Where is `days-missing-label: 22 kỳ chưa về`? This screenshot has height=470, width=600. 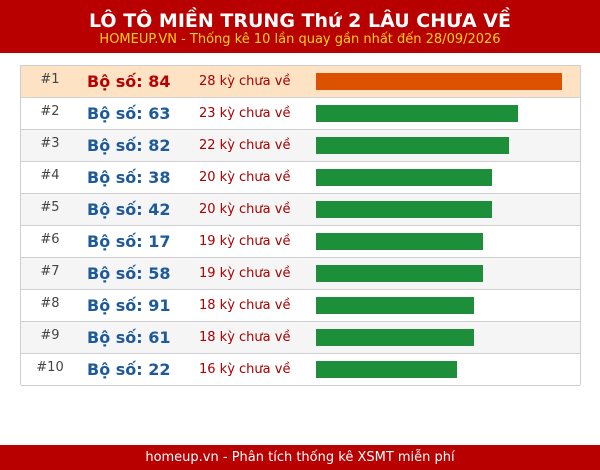
days-missing-label: 22 kỳ chưa về is located at coordinates (245, 145).